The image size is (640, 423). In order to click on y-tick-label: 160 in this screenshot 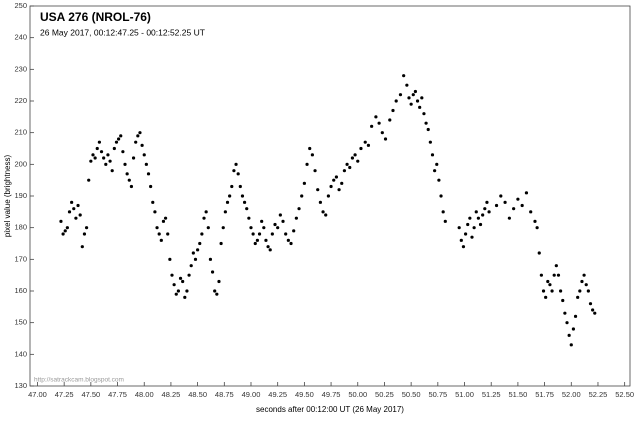, I will do `click(20, 290)`.